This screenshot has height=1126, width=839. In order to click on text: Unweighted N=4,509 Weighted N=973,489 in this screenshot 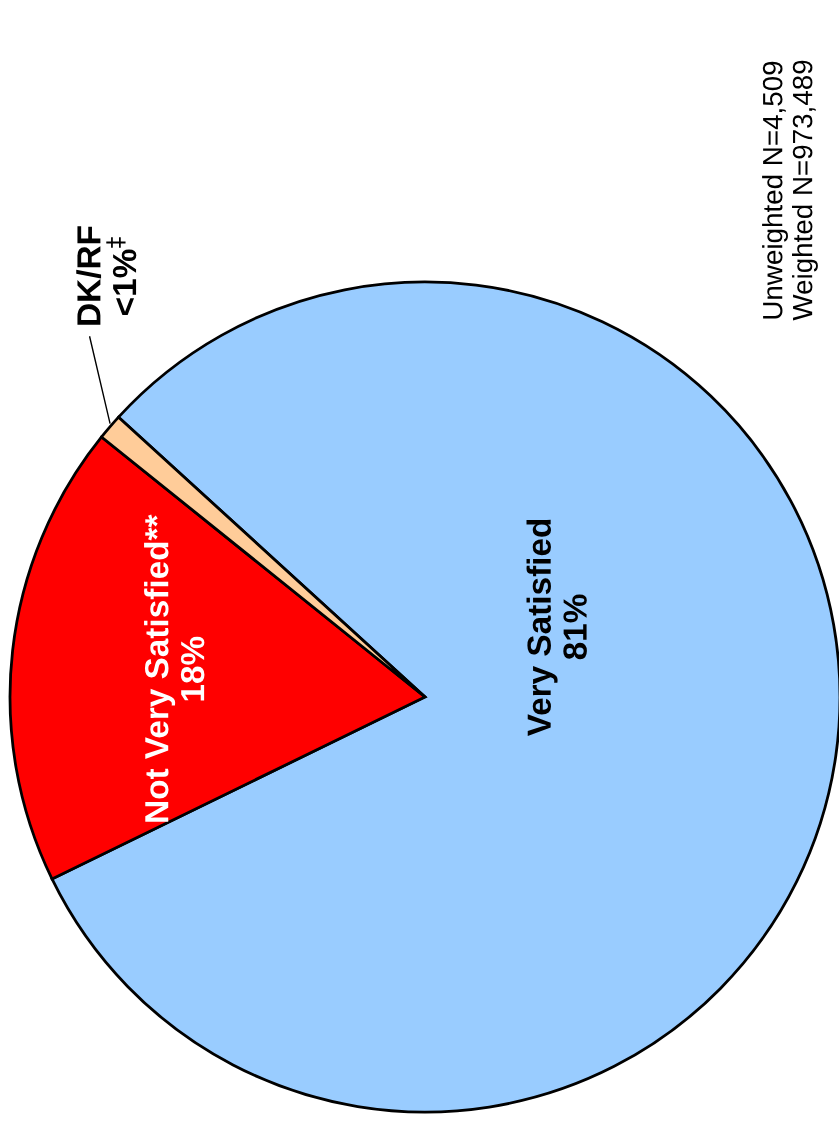, I will do `click(790, 190)`.